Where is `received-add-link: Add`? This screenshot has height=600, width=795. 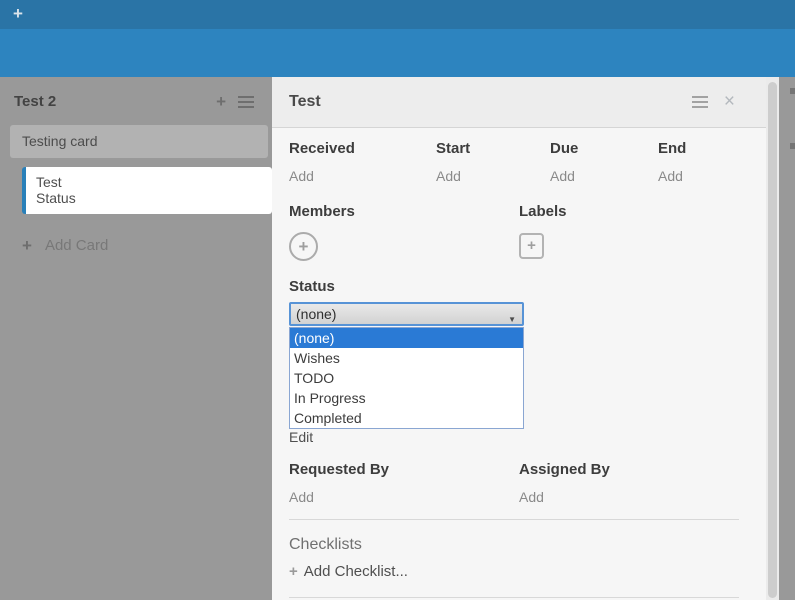 received-add-link: Add is located at coordinates (301, 176).